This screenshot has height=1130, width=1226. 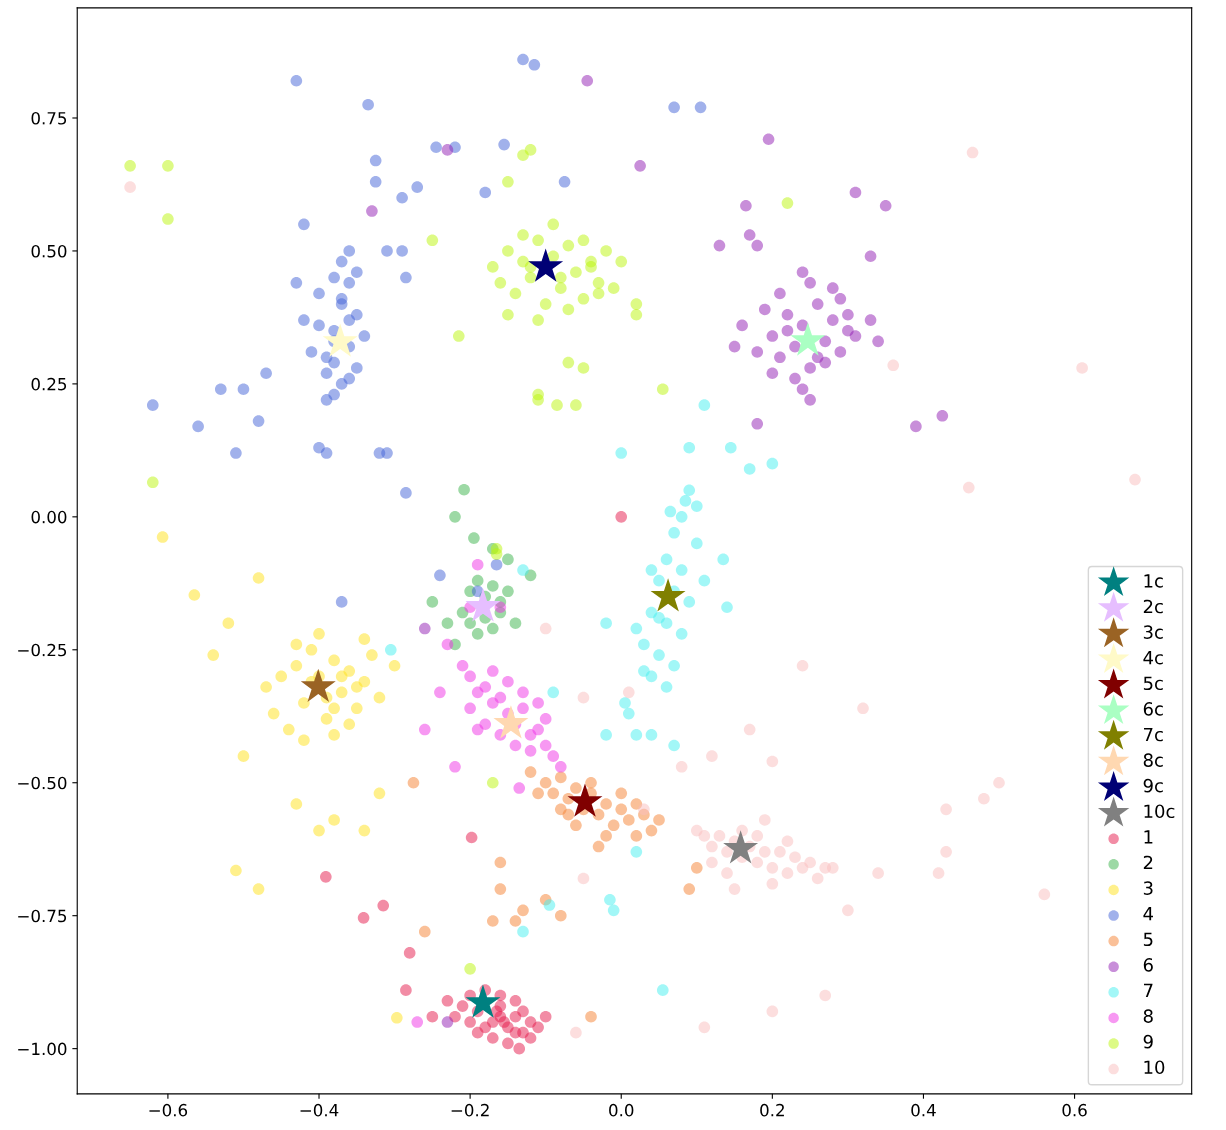 I want to click on legend-label: 6, so click(x=1148, y=965).